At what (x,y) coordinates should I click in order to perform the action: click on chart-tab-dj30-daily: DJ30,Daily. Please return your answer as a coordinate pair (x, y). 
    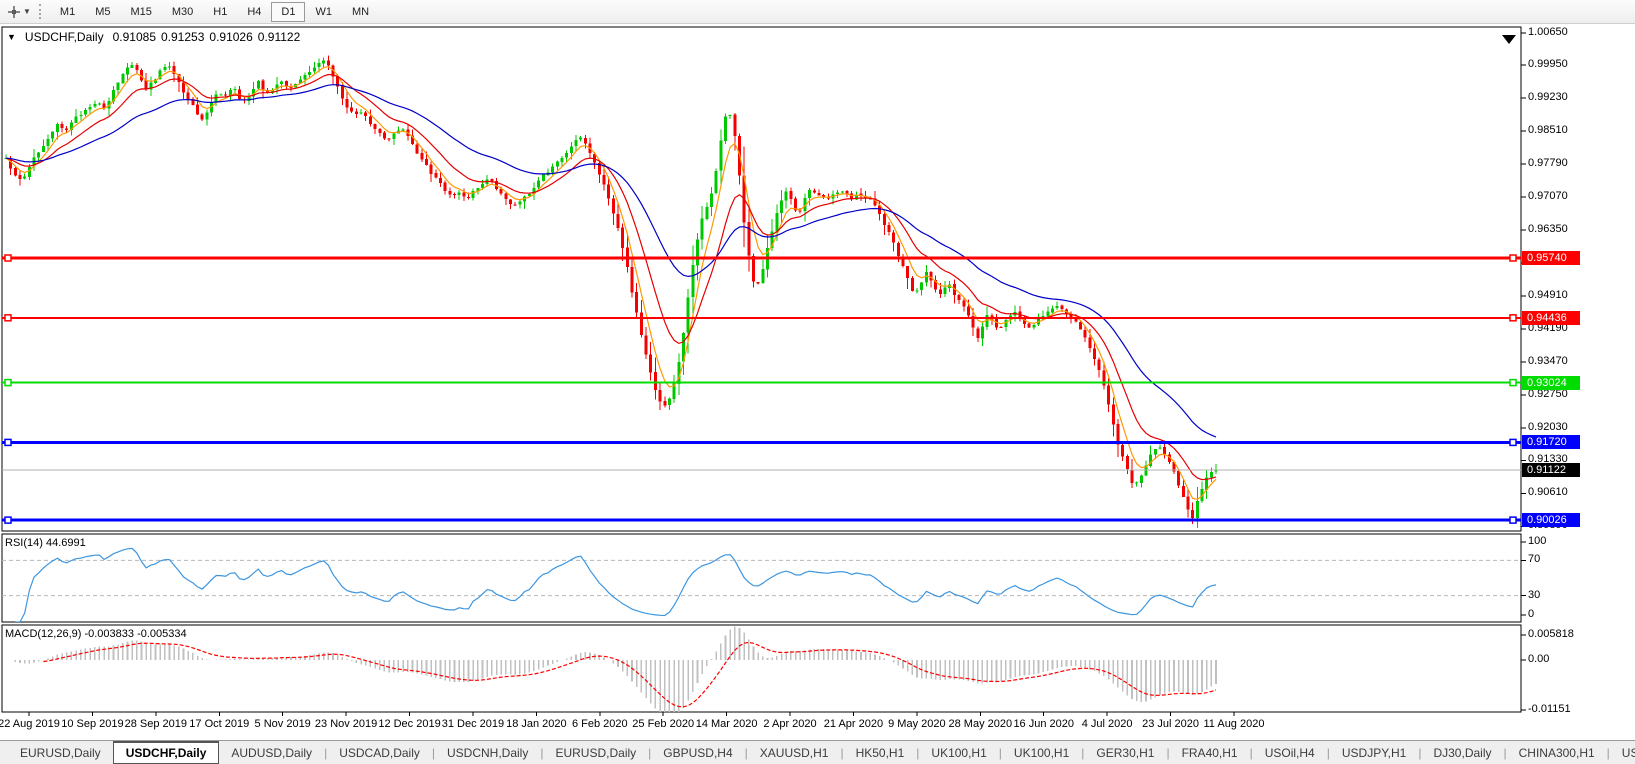
    Looking at the image, I should click on (1462, 752).